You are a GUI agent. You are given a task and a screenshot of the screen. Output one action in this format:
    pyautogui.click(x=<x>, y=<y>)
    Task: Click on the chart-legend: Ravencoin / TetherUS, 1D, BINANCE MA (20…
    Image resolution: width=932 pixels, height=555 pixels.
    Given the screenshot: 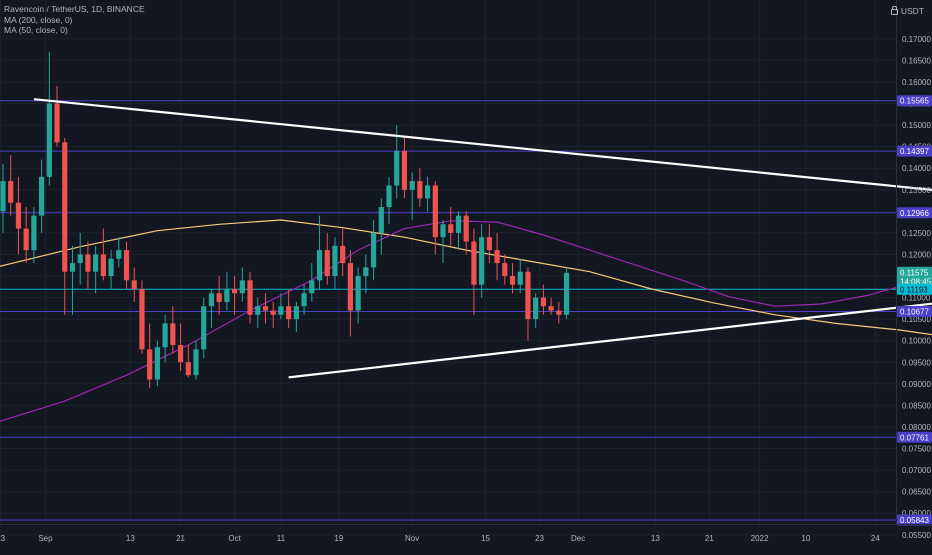 What is the action you would take?
    pyautogui.click(x=74, y=20)
    